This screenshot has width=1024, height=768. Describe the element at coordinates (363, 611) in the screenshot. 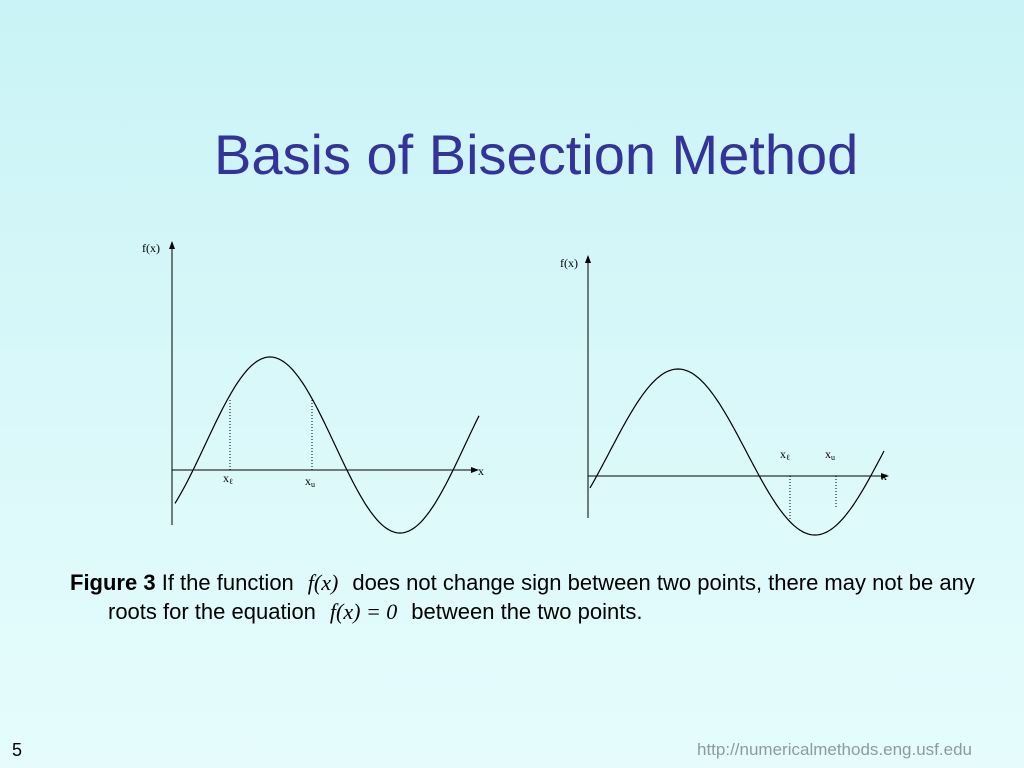

I see `math: f(x) = 0` at that location.